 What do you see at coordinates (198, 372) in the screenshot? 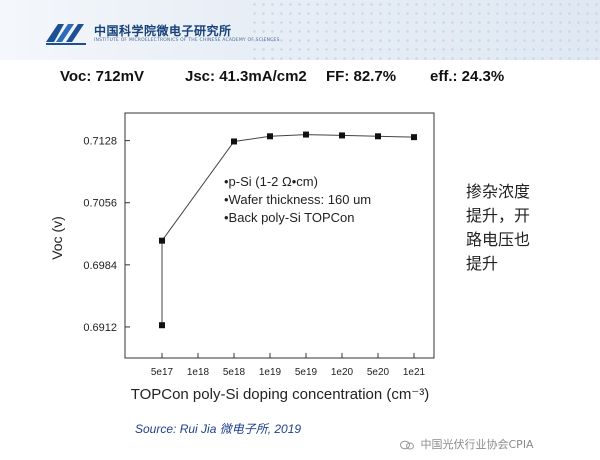
I see `x-tick-label: 1e18` at bounding box center [198, 372].